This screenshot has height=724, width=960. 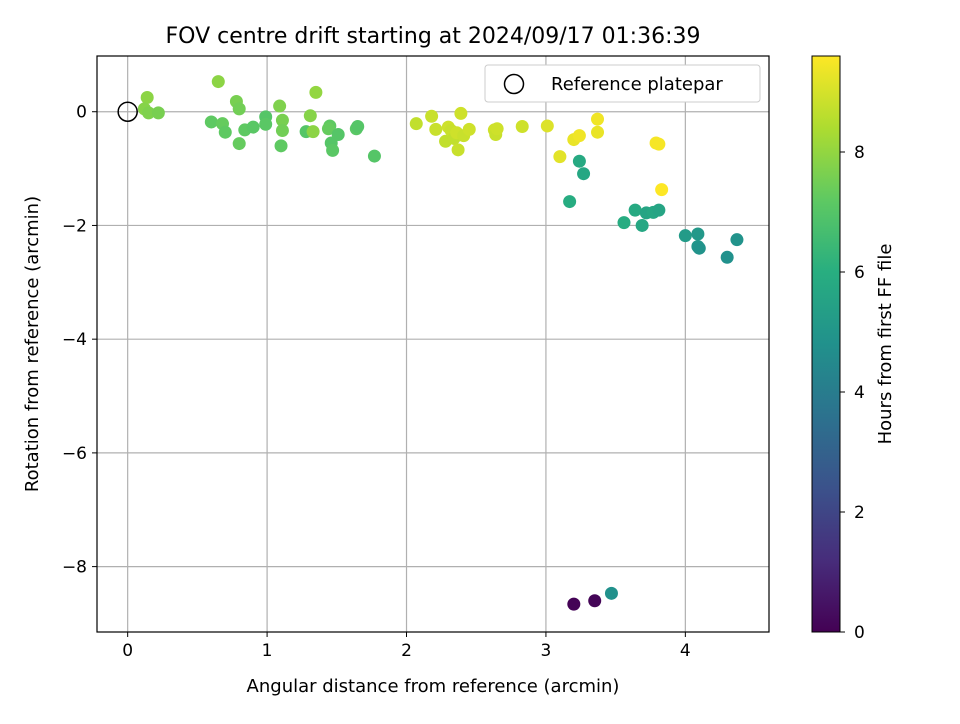 I want to click on x-tick-label: 0, so click(x=127, y=651).